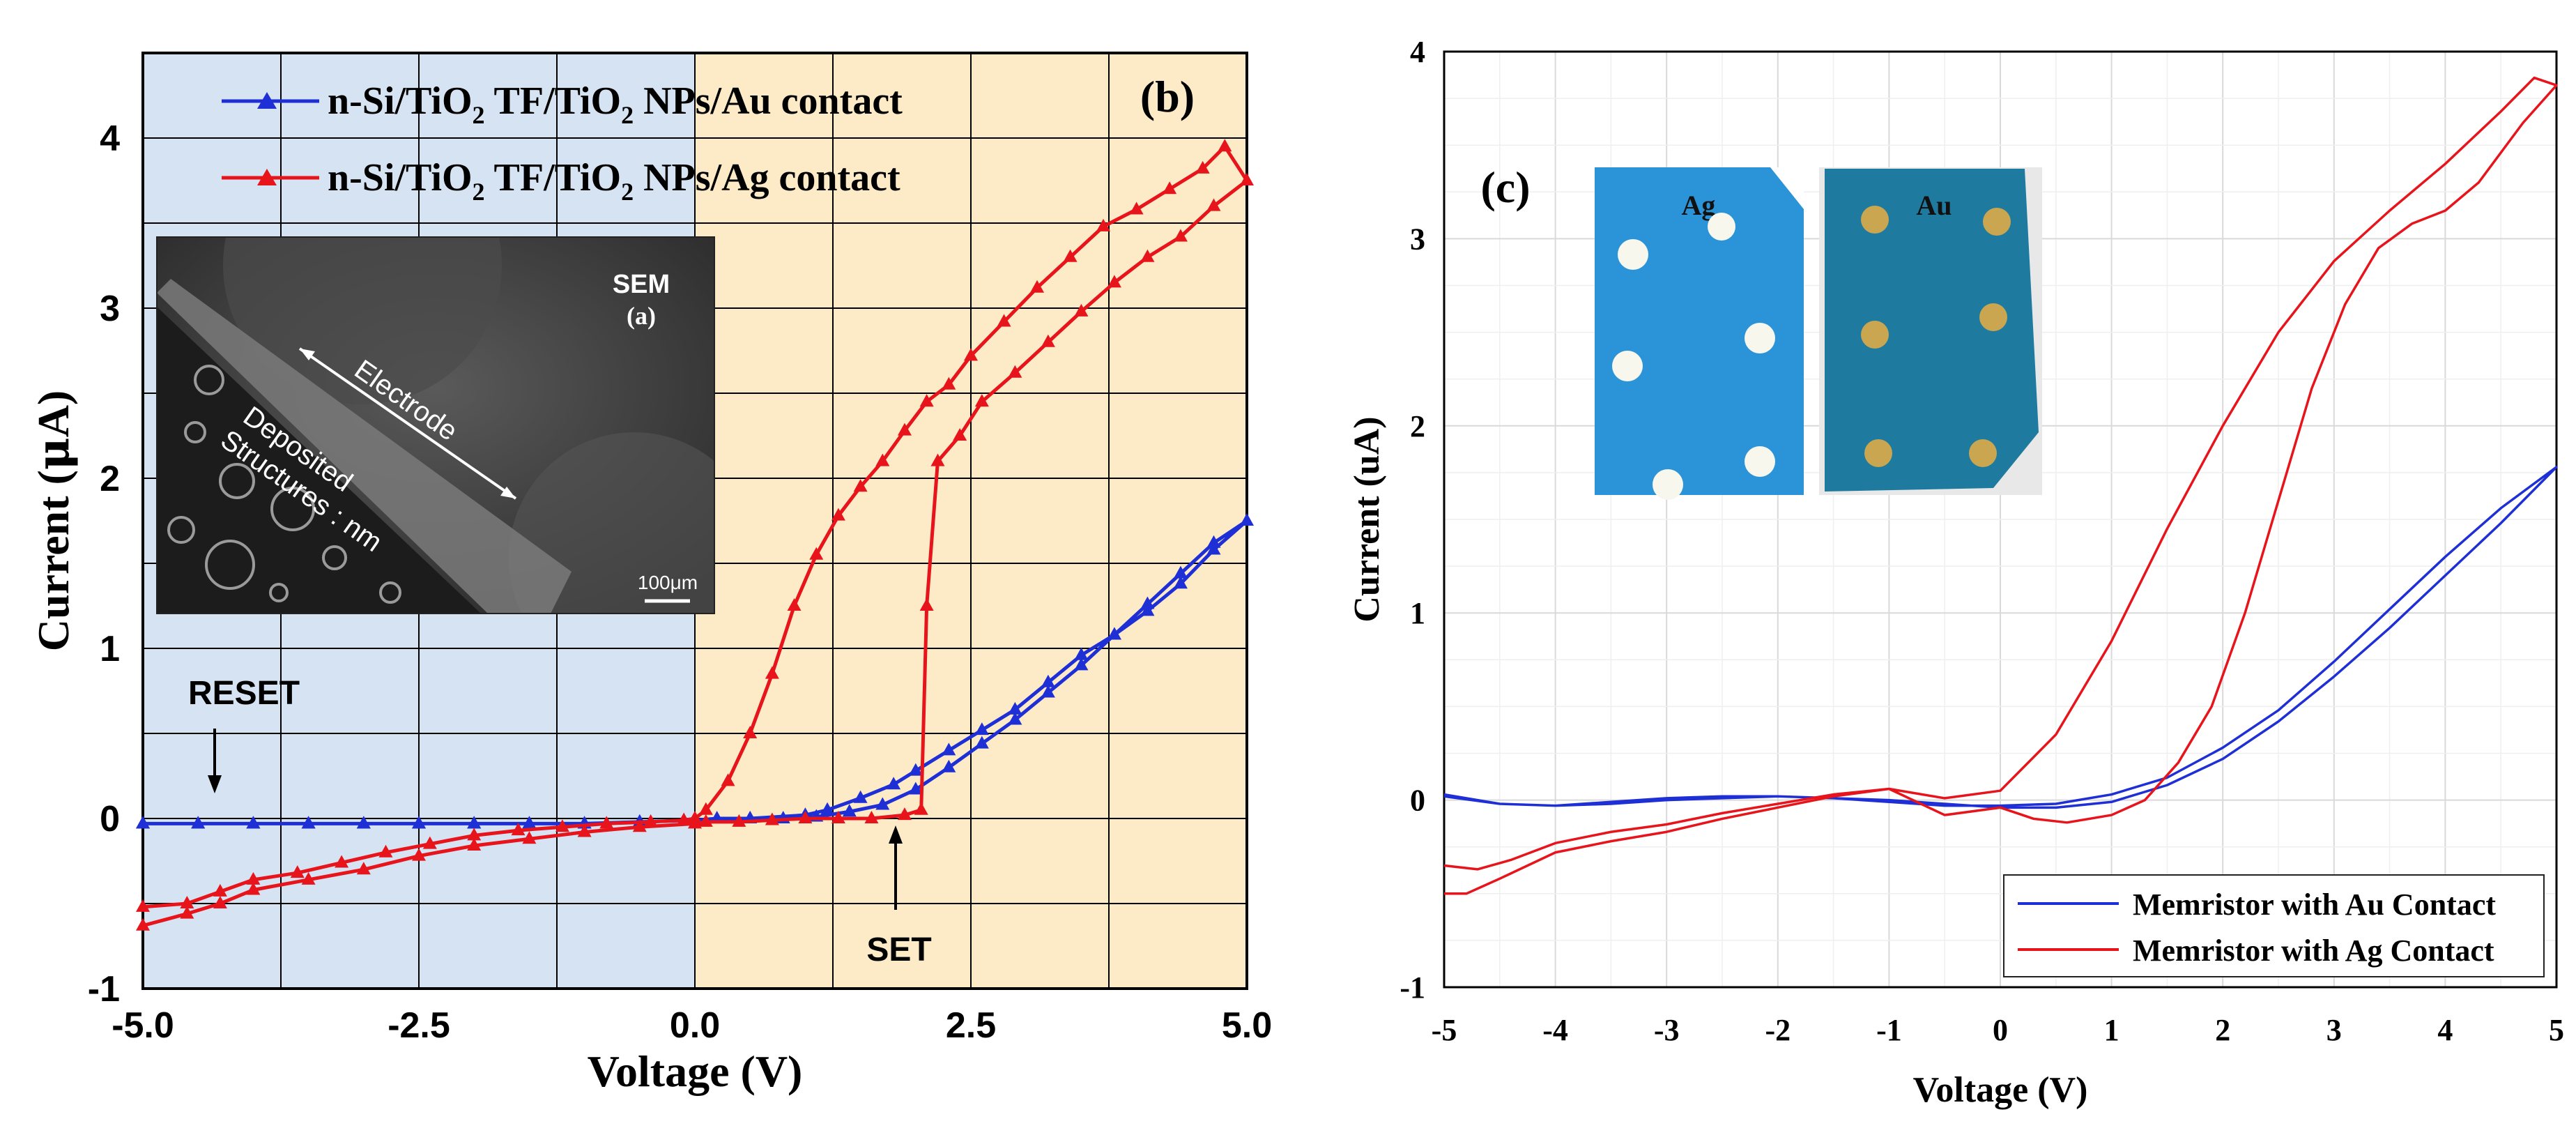 This screenshot has height=1135, width=2576. I want to click on panel-c-x-tick-label: 1, so click(2111, 1030).